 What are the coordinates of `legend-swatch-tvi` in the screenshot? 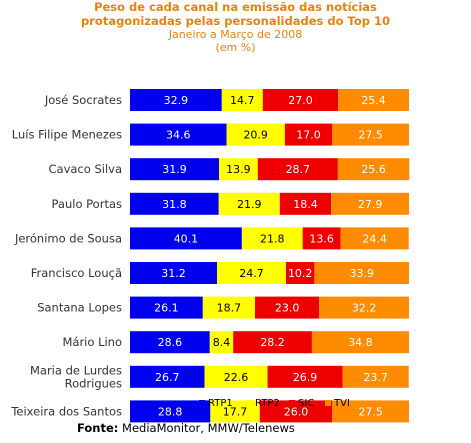 It's located at (328, 403).